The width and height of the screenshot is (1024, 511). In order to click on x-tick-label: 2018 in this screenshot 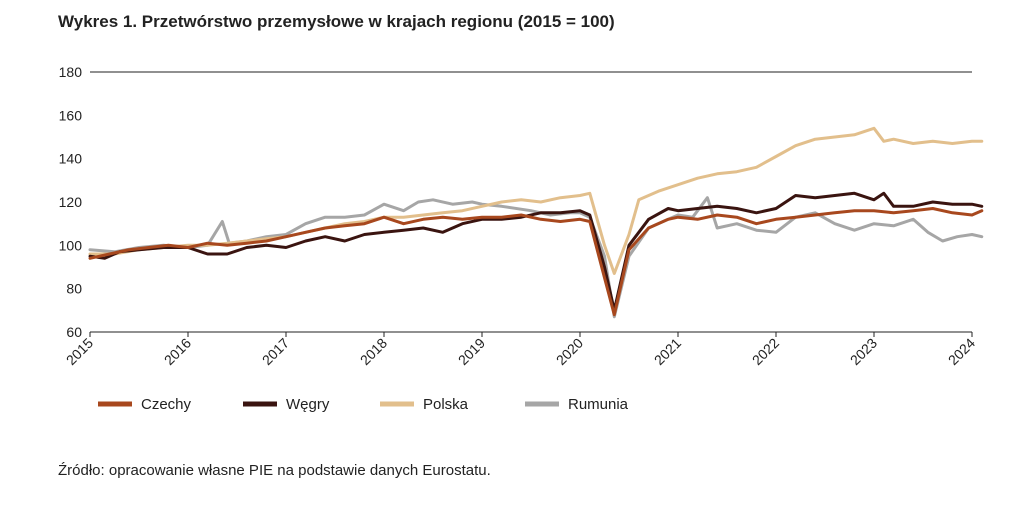, I will do `click(373, 351)`.